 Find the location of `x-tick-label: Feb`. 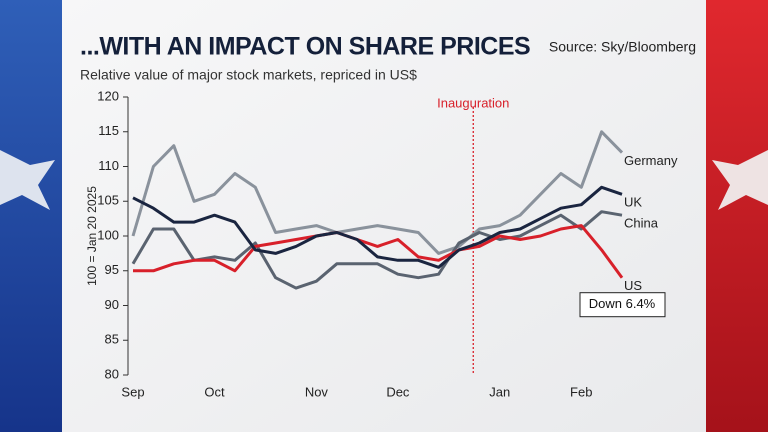

x-tick-label: Feb is located at coordinates (581, 391).